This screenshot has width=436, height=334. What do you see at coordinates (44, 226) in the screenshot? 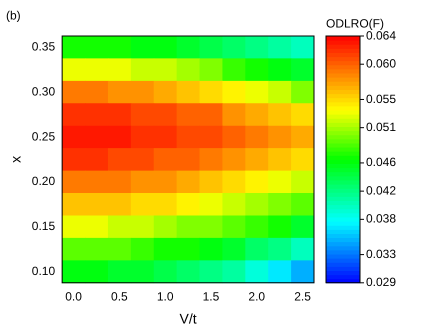
I see `y-tick-label: 0.15` at bounding box center [44, 226].